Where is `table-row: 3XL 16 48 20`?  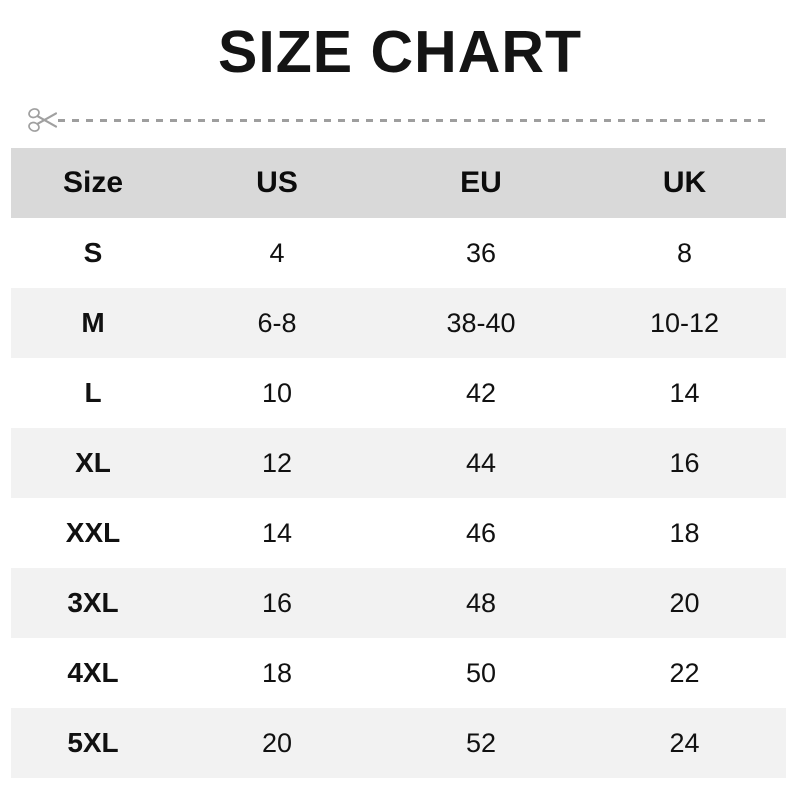 table-row: 3XL 16 48 20 is located at coordinates (398, 603).